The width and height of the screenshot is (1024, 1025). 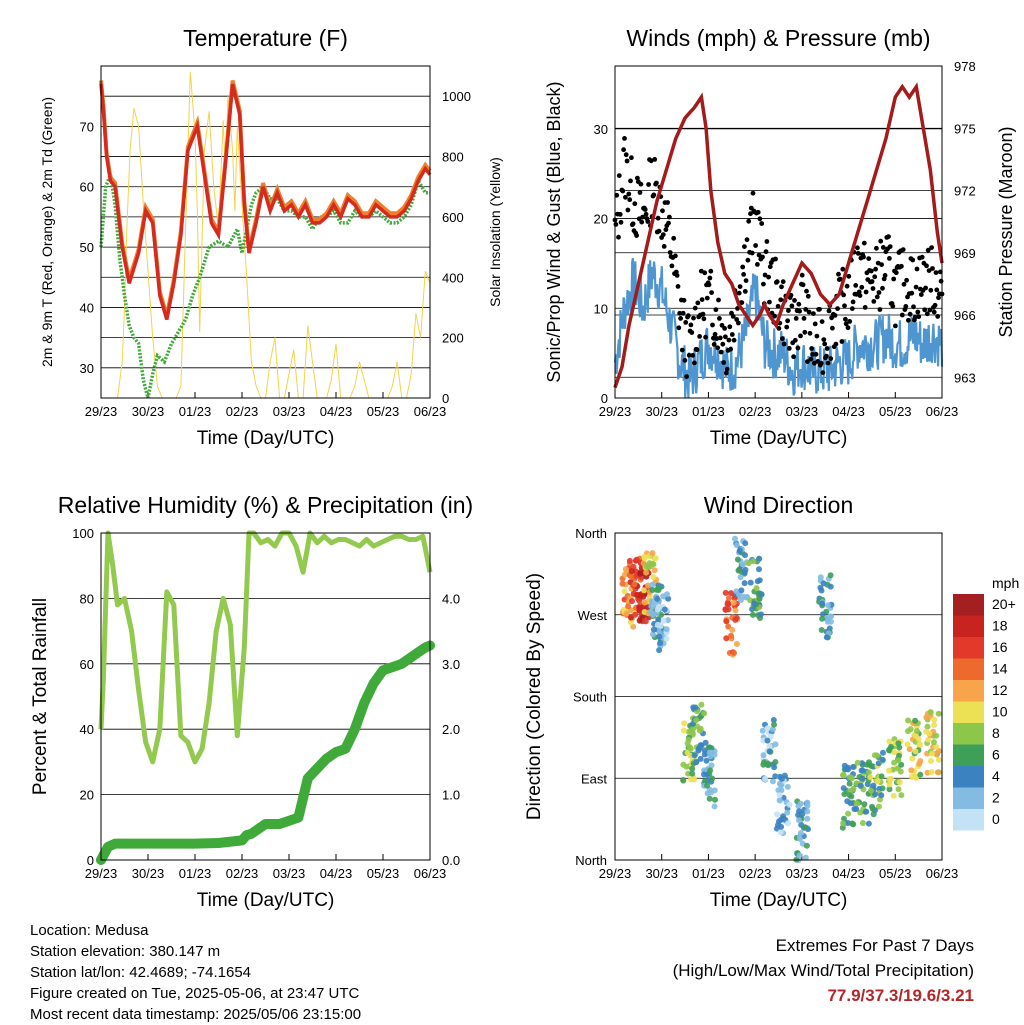 What do you see at coordinates (996, 798) in the screenshot?
I see `direction-legend-label: 2` at bounding box center [996, 798].